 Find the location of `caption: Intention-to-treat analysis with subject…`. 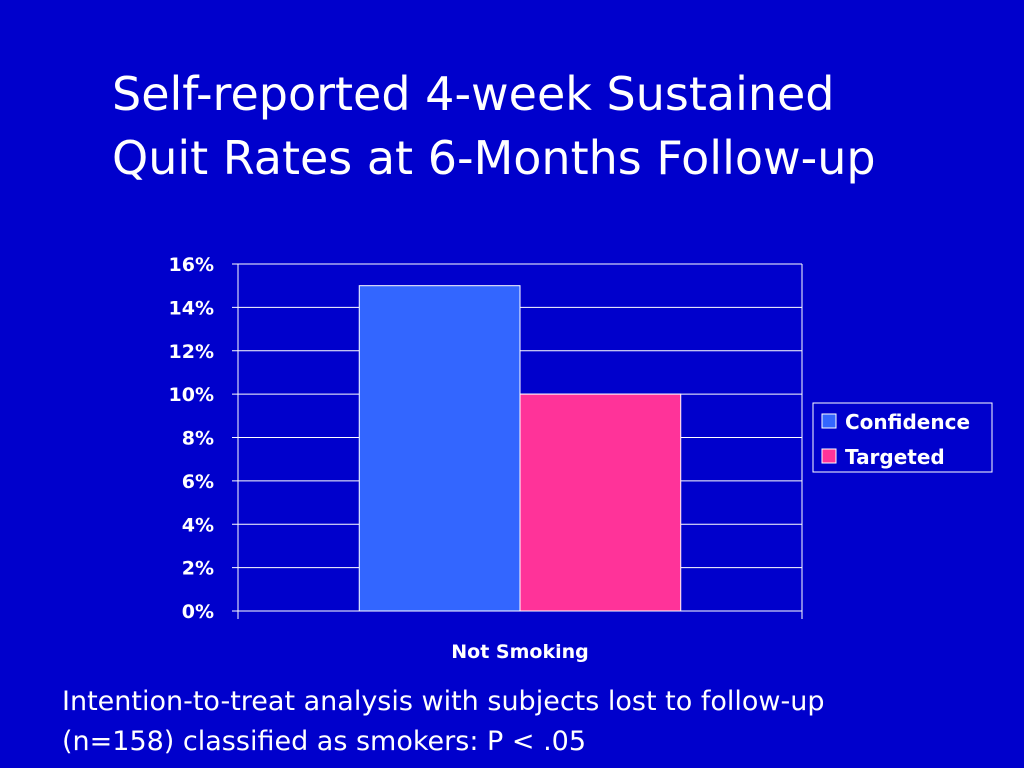

caption: Intention-to-treat analysis with subject… is located at coordinates (532, 722).